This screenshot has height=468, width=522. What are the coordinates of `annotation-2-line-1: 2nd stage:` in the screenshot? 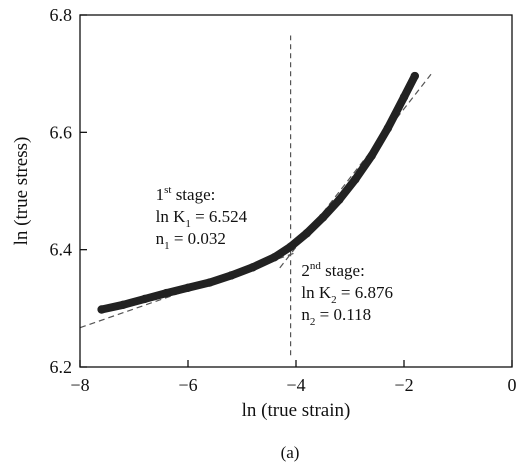 It's located at (332, 270).